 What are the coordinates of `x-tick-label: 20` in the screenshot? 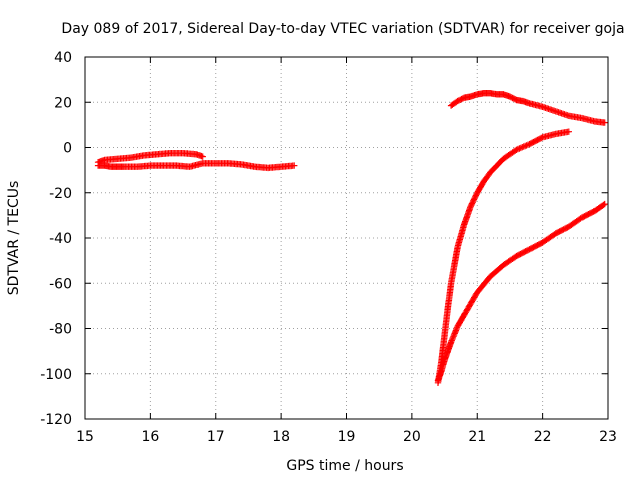 It's located at (412, 437).